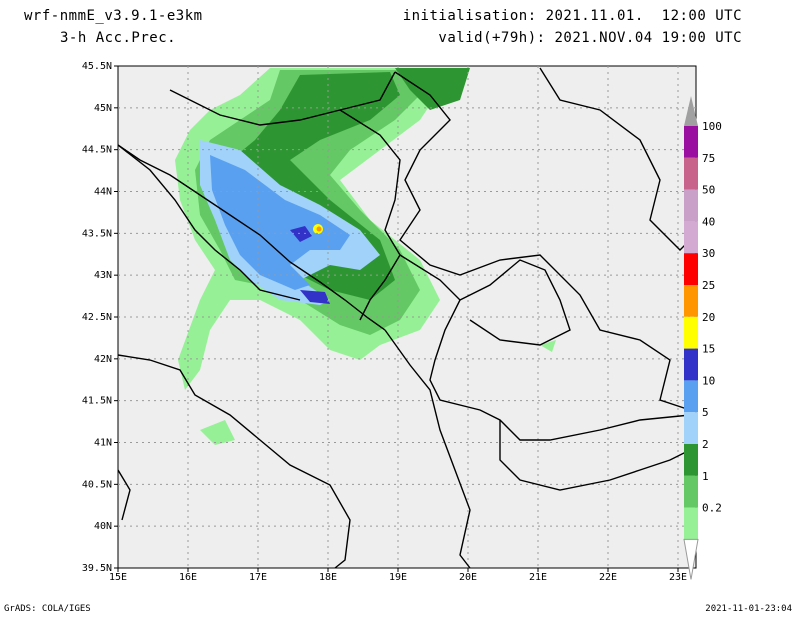  Describe the element at coordinates (705, 444) in the screenshot. I see `colorbar-label: 2` at that location.